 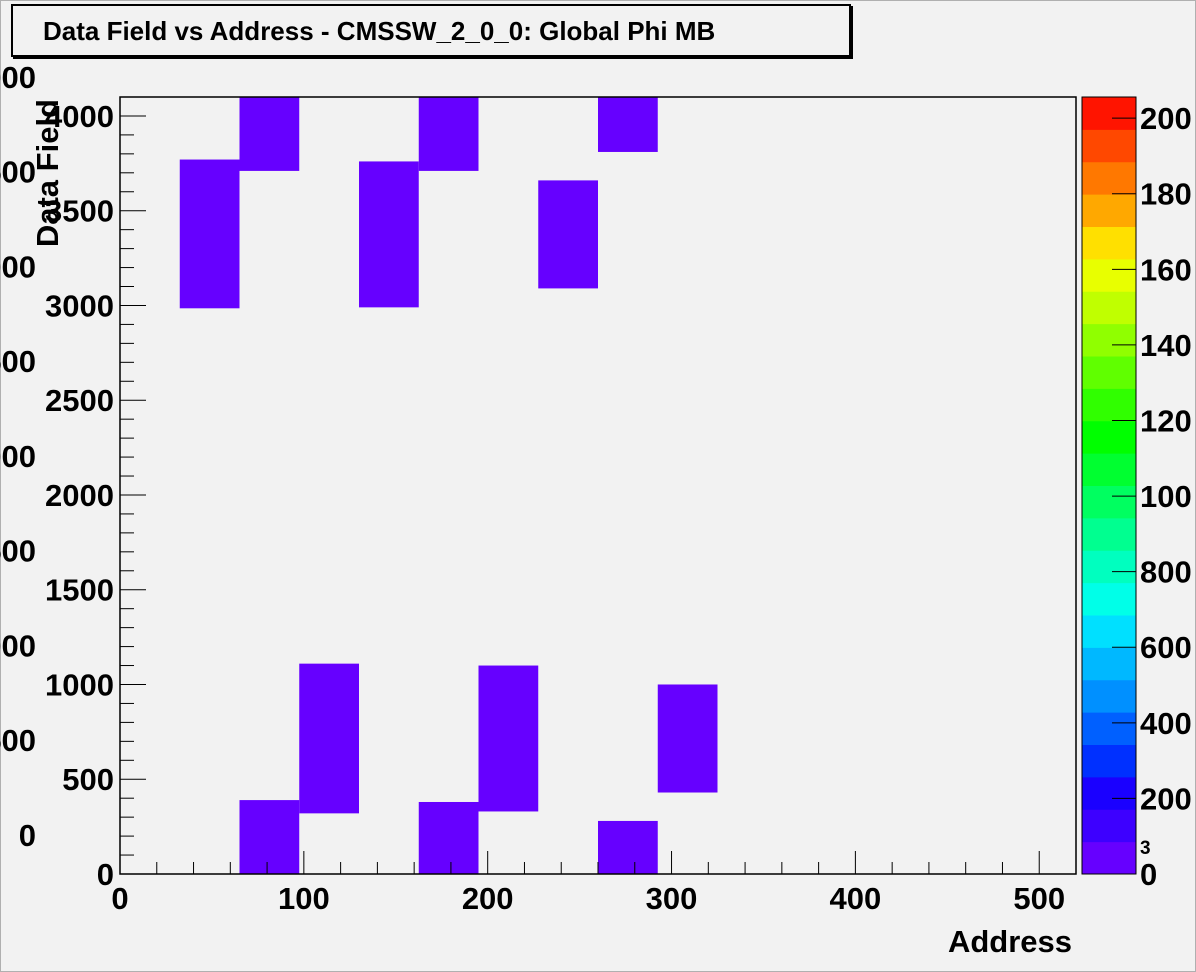 I want to click on y-ghost-tick-label: 3000, so click(x=18, y=266).